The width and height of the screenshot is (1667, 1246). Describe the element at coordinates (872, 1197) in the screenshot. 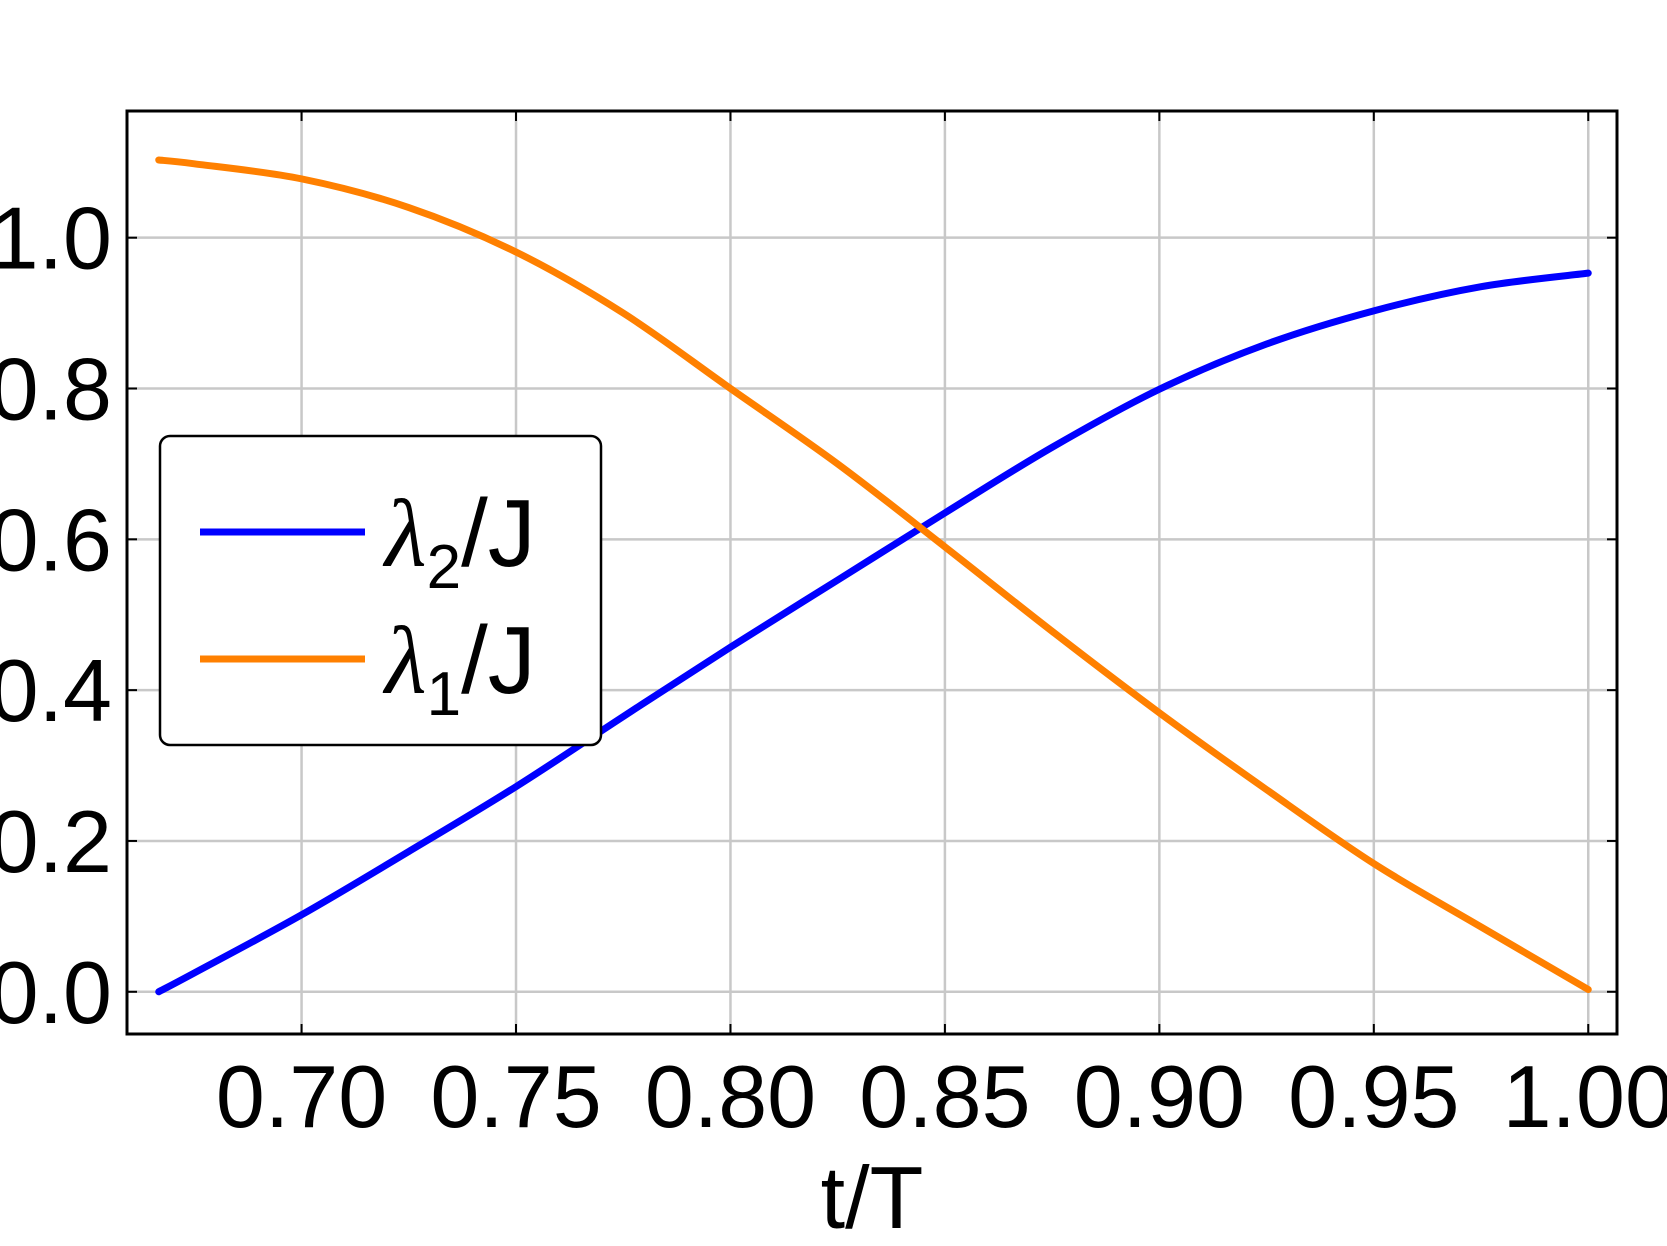

I see `x-axis-label: t/T` at that location.